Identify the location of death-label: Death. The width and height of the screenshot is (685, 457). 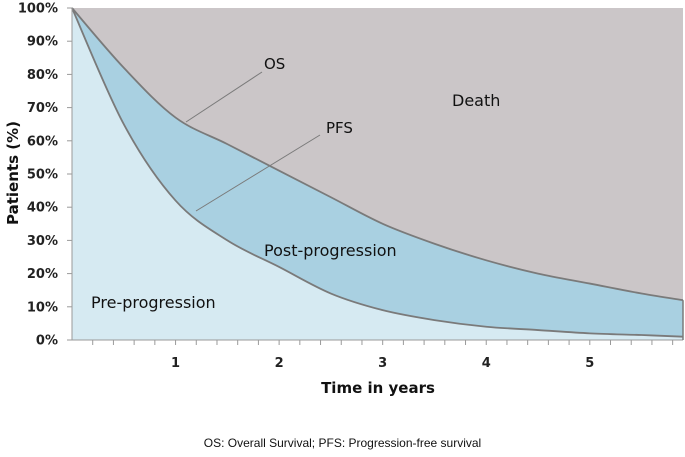
(476, 100).